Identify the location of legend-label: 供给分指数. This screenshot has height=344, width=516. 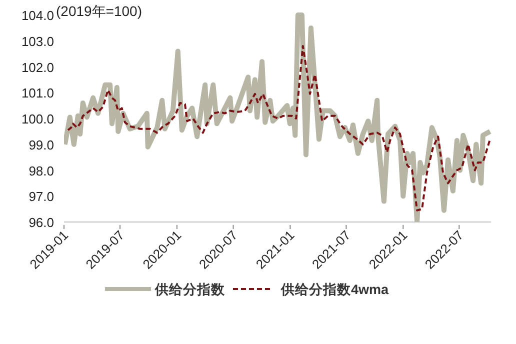
(190, 289).